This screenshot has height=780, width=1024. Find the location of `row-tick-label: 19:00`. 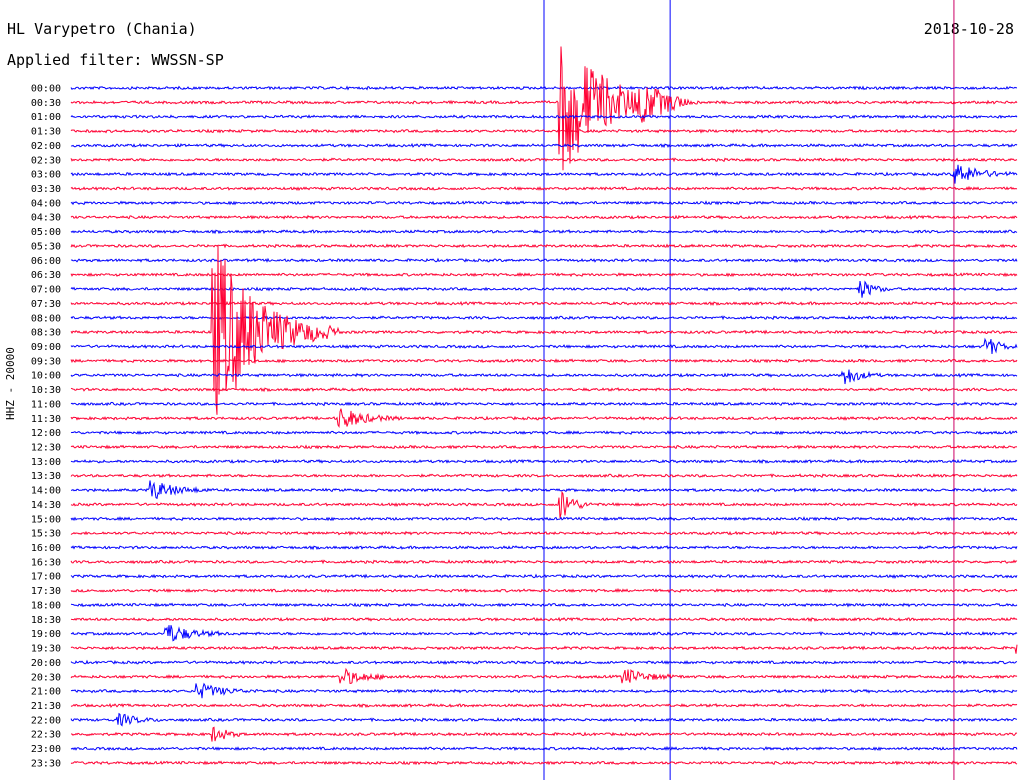

row-tick-label: 19:00 is located at coordinates (46, 634).